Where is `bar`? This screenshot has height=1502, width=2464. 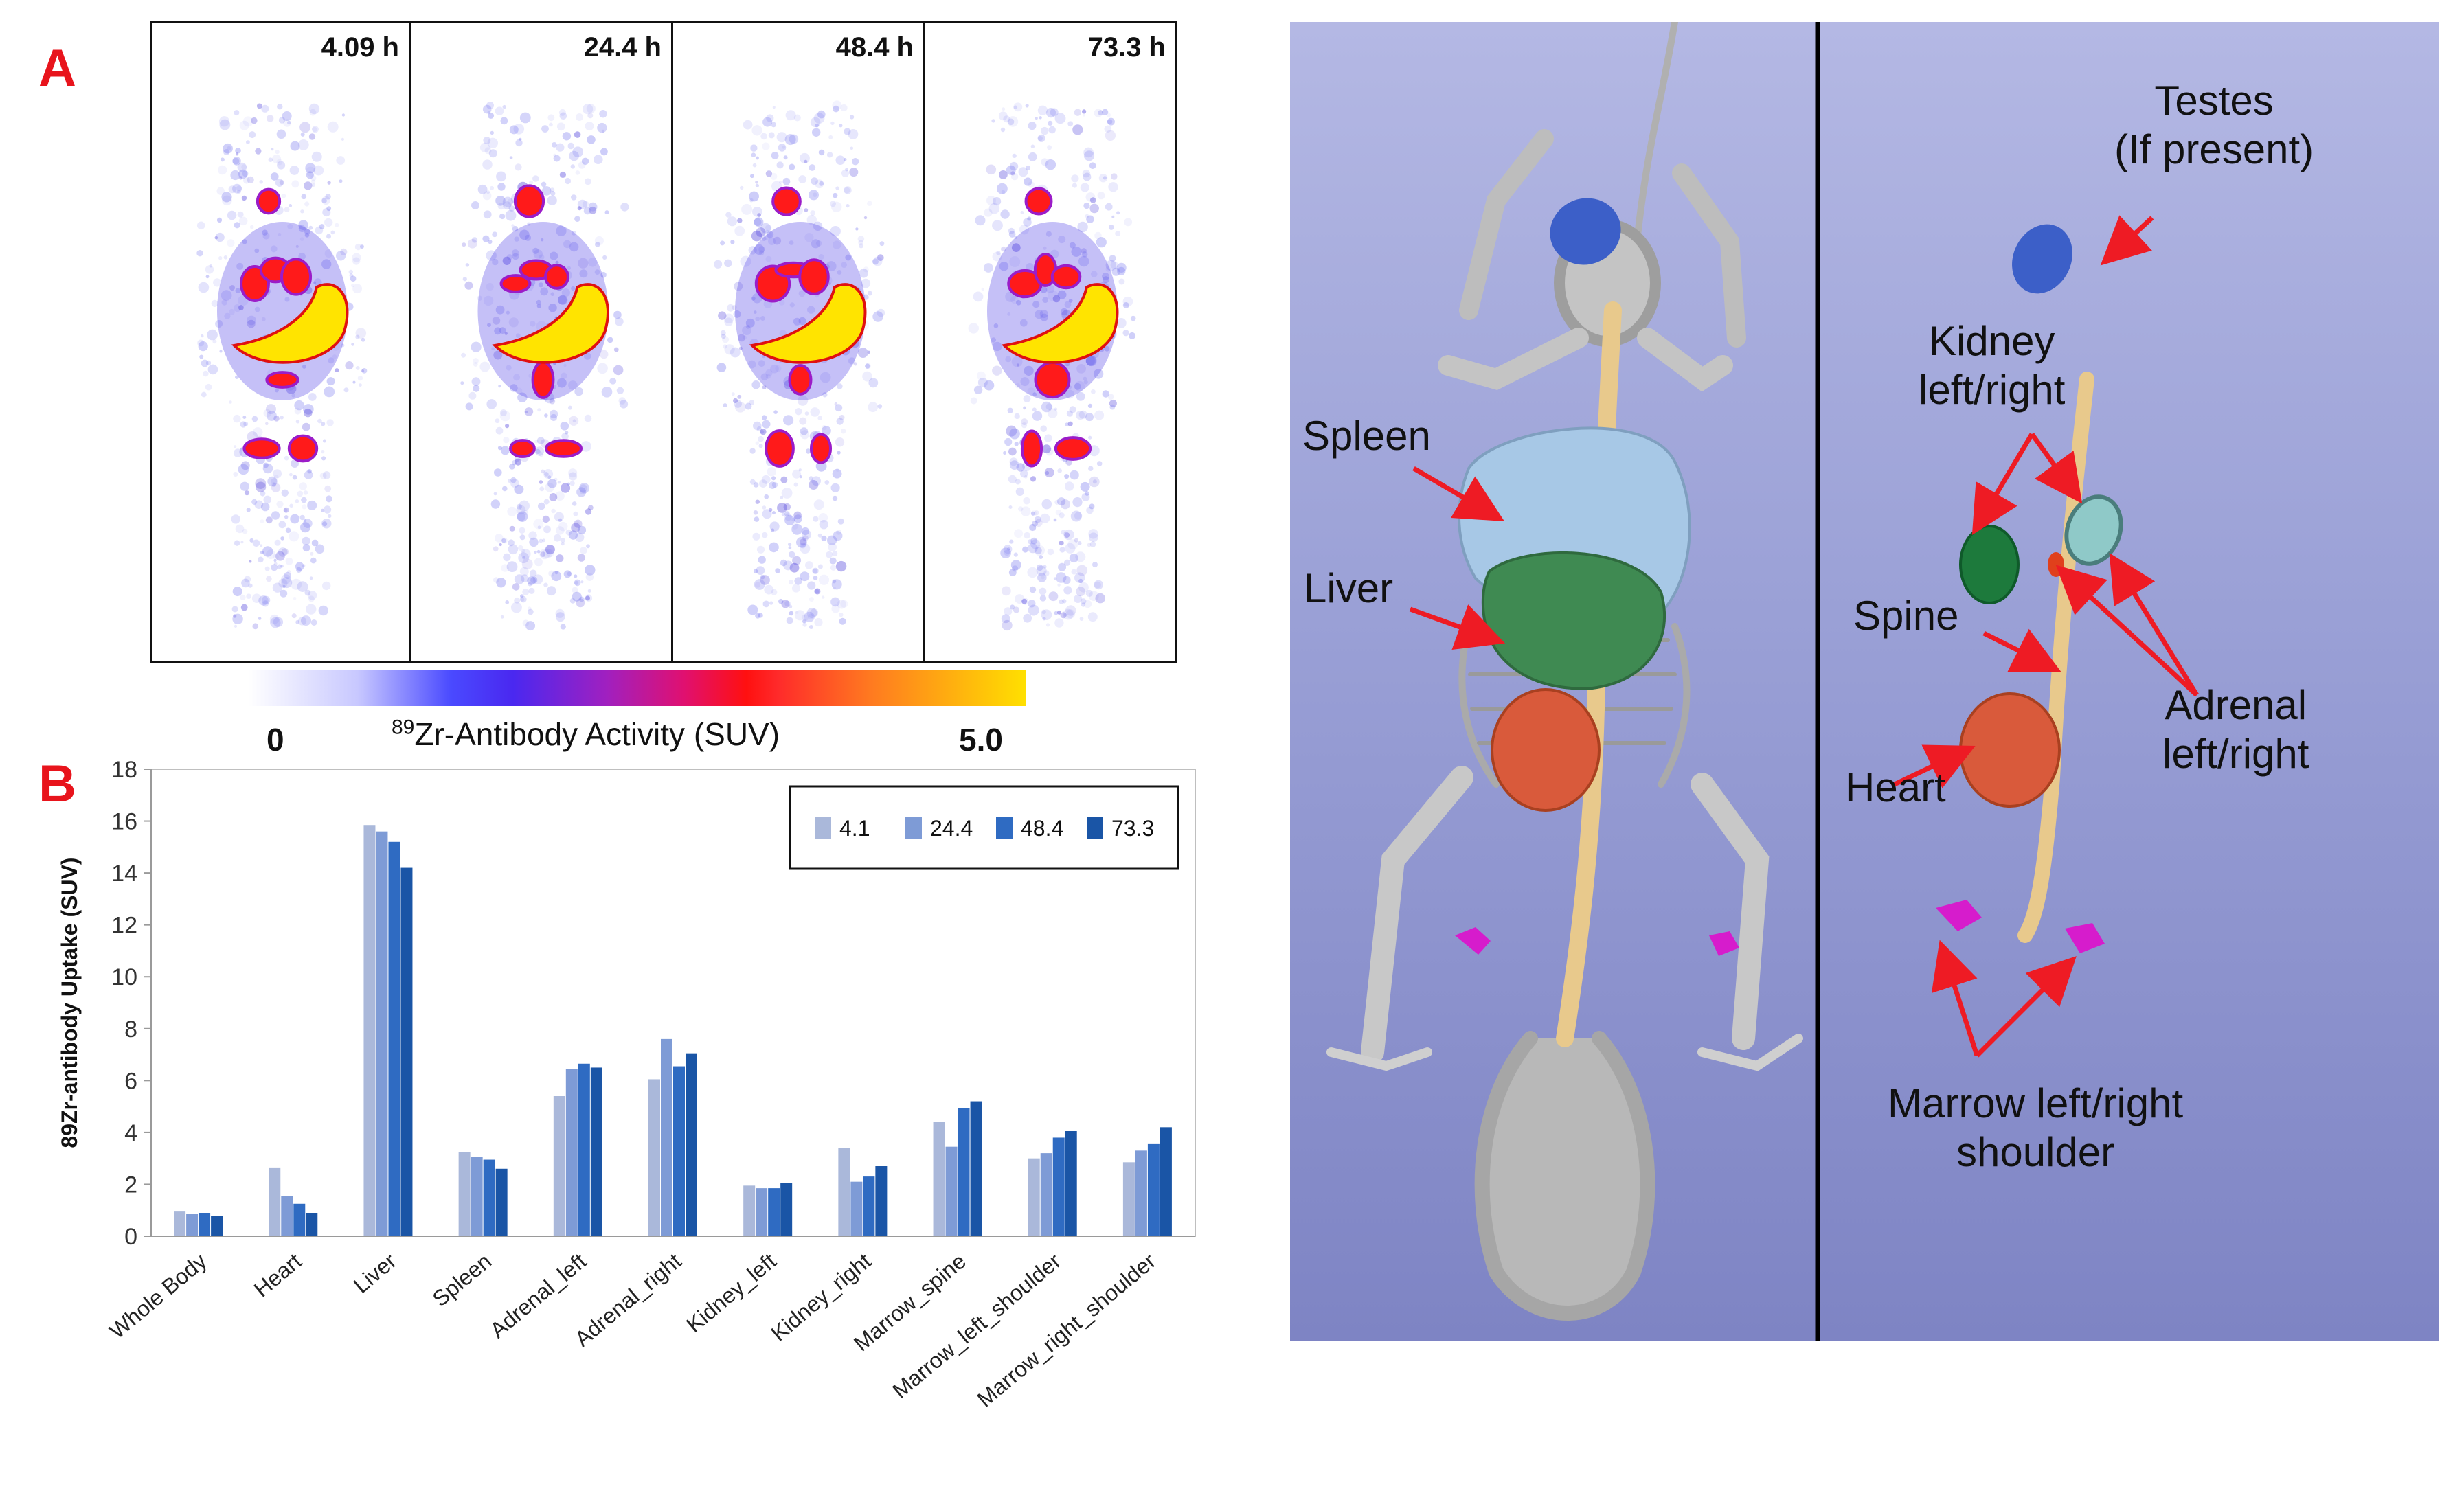
bar is located at coordinates (787, 1209).